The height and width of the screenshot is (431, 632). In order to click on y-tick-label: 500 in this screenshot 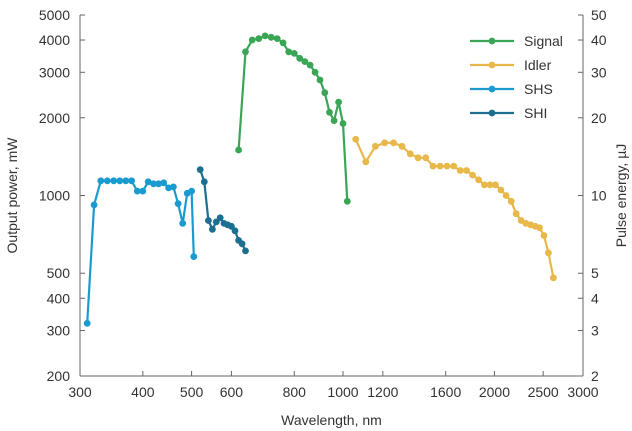, I will do `click(59, 273)`.